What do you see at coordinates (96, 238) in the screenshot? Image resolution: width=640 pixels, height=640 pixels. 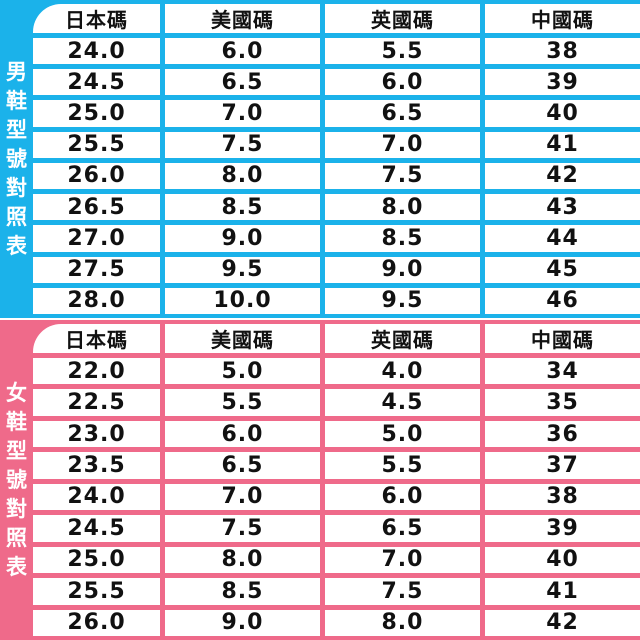 I see `table-cell: 27.0` at bounding box center [96, 238].